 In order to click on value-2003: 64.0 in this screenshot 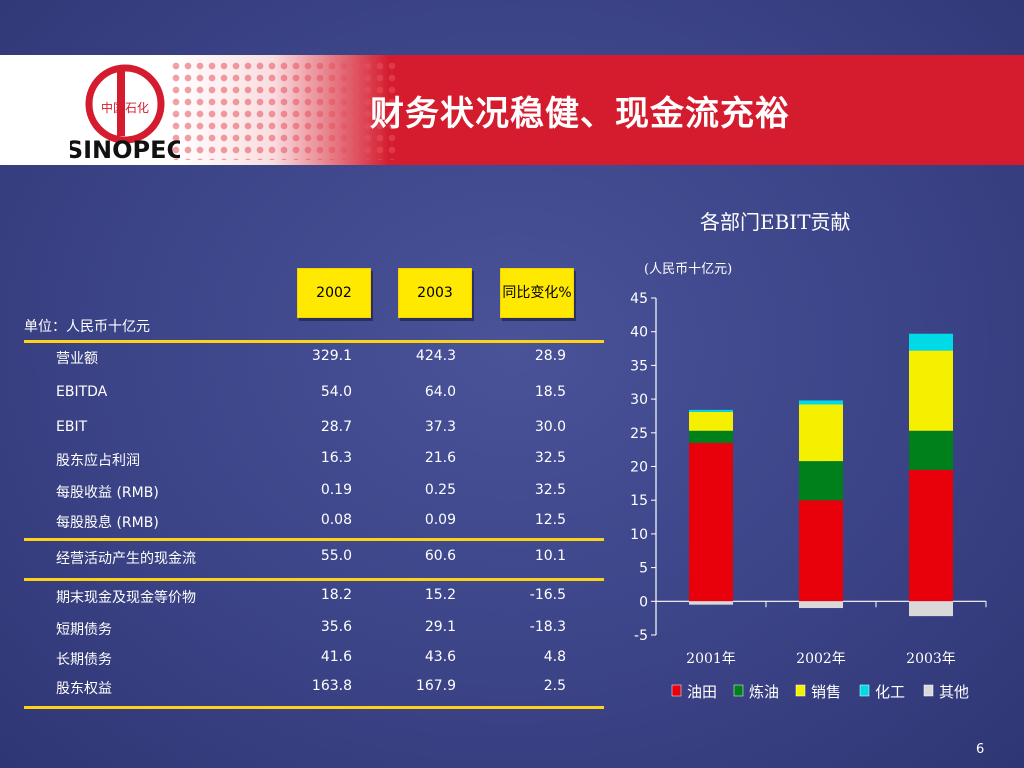, I will do `click(440, 392)`.